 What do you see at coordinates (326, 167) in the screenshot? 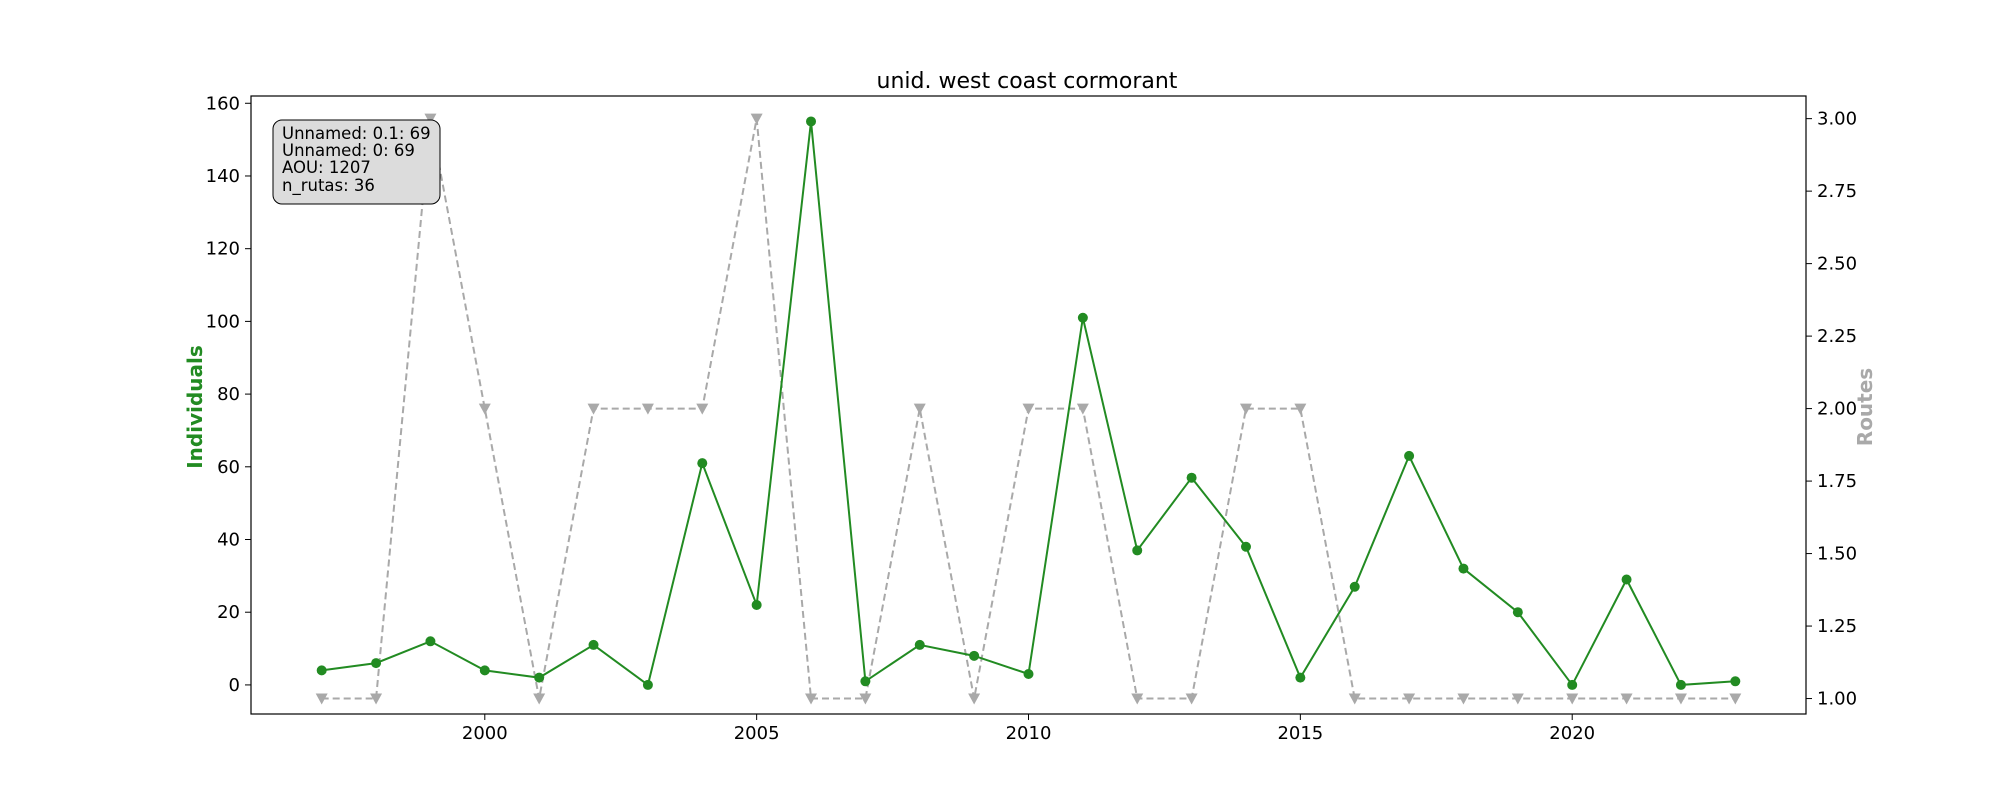
I see `info-line: AOU: 1207` at bounding box center [326, 167].